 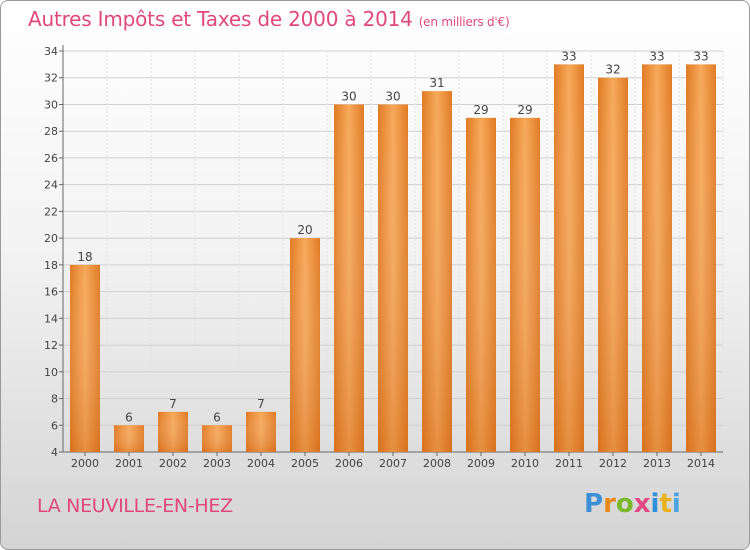 What do you see at coordinates (51, 185) in the screenshot?
I see `y-tick-label: 24` at bounding box center [51, 185].